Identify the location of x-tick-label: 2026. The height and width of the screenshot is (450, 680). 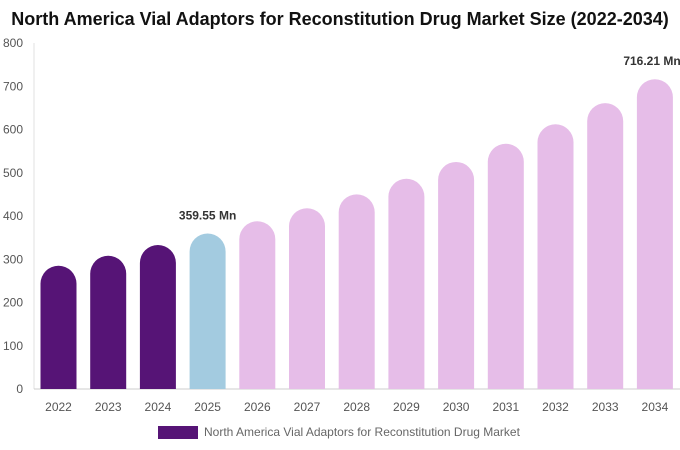
(257, 407).